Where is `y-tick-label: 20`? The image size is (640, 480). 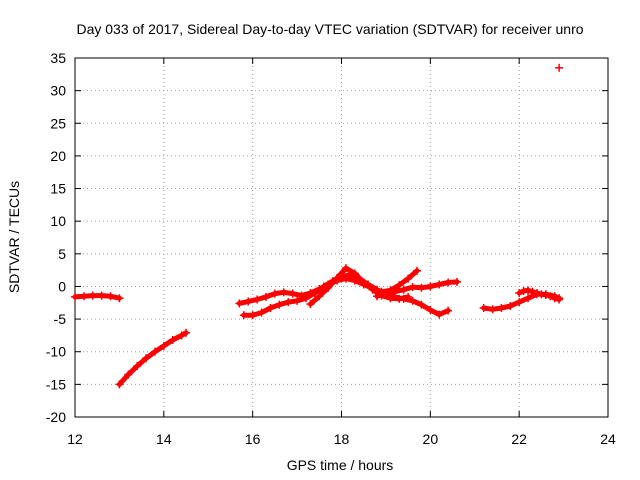 y-tick-label: 20 is located at coordinates (58, 156).